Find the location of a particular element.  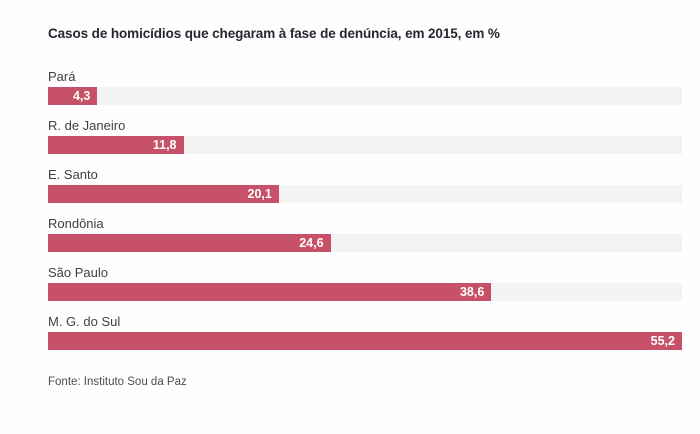

category-label: Pará is located at coordinates (62, 76).